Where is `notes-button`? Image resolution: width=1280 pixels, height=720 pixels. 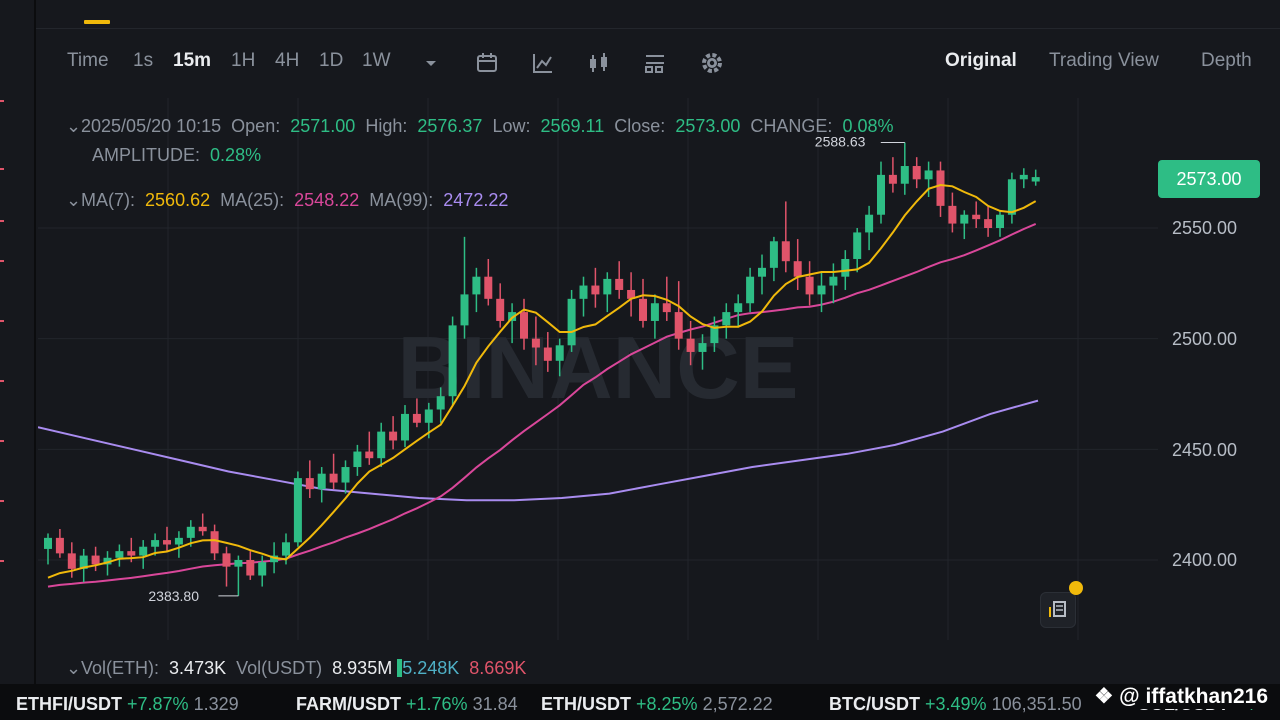
notes-button is located at coordinates (1061, 604).